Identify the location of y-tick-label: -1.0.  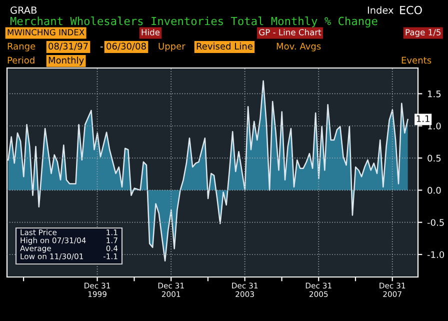
(435, 254).